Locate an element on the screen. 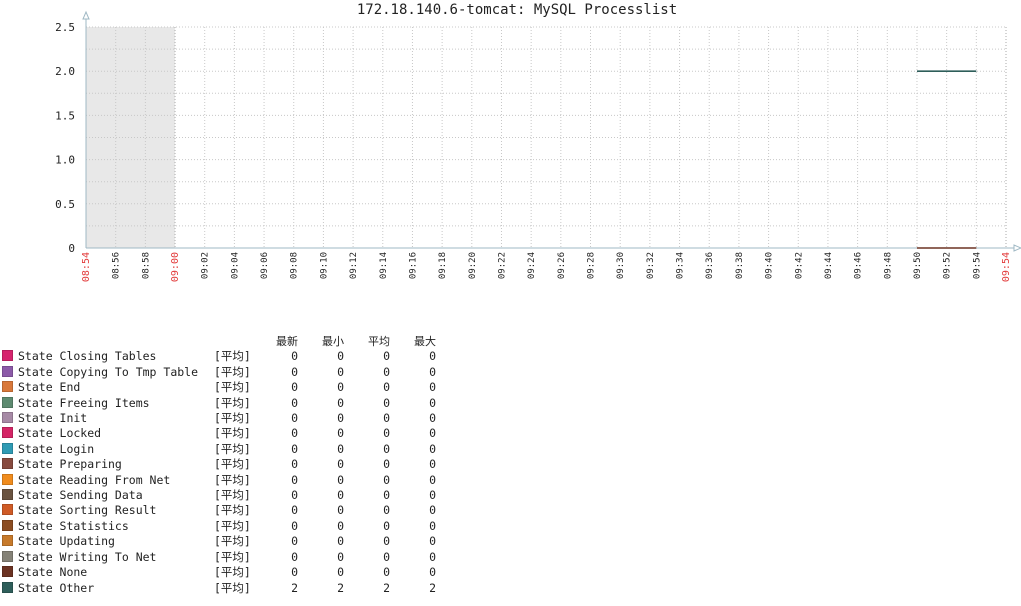 The image size is (1021, 606). y-tick-label: 1.0 is located at coordinates (65, 160).